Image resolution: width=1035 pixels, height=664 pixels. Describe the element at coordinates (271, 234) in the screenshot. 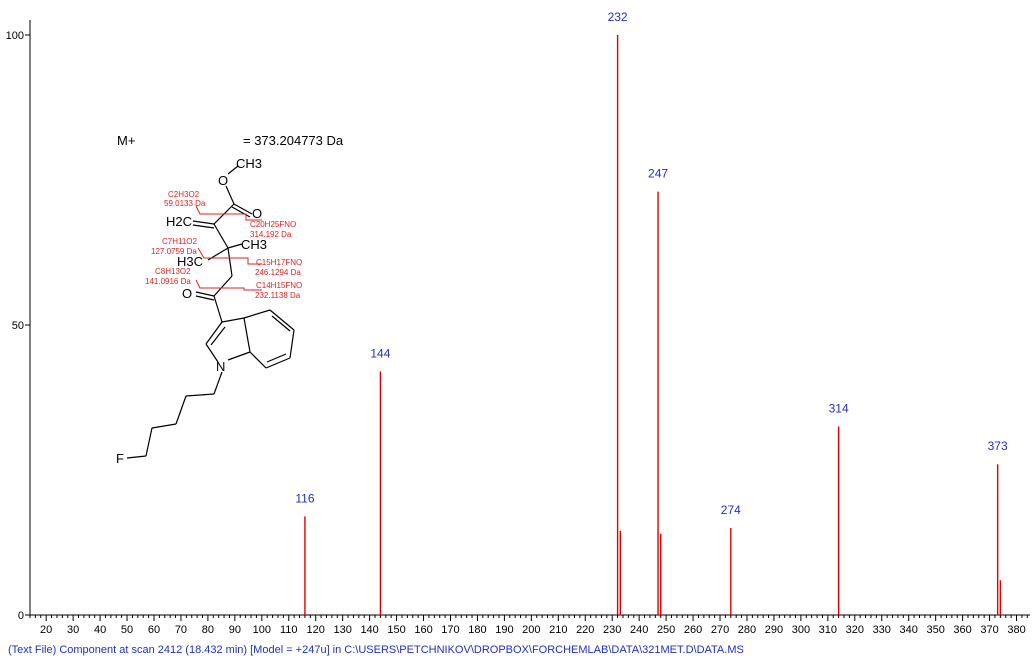

I see `fragment-2-mass: 314.192 Da` at that location.